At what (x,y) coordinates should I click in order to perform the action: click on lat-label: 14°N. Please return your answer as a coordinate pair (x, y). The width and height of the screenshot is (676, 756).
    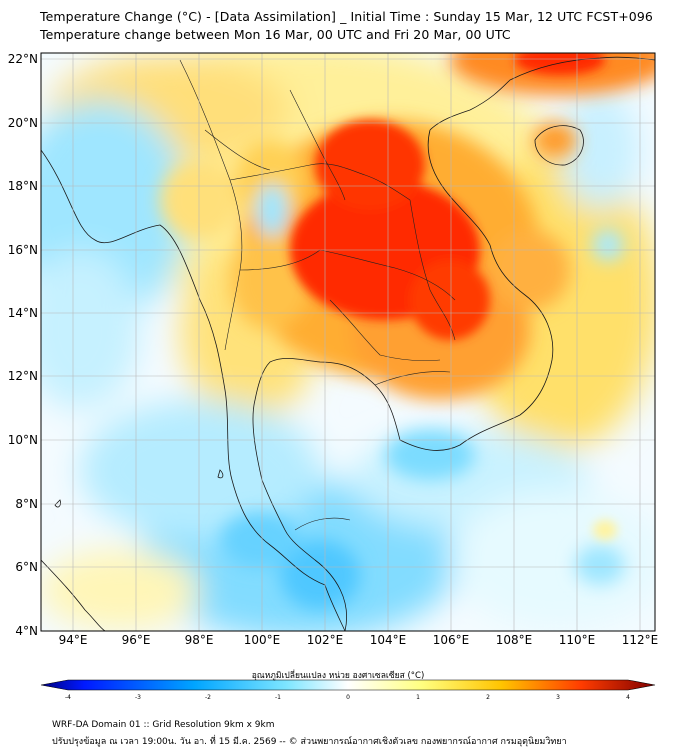
    Looking at the image, I should click on (23, 313).